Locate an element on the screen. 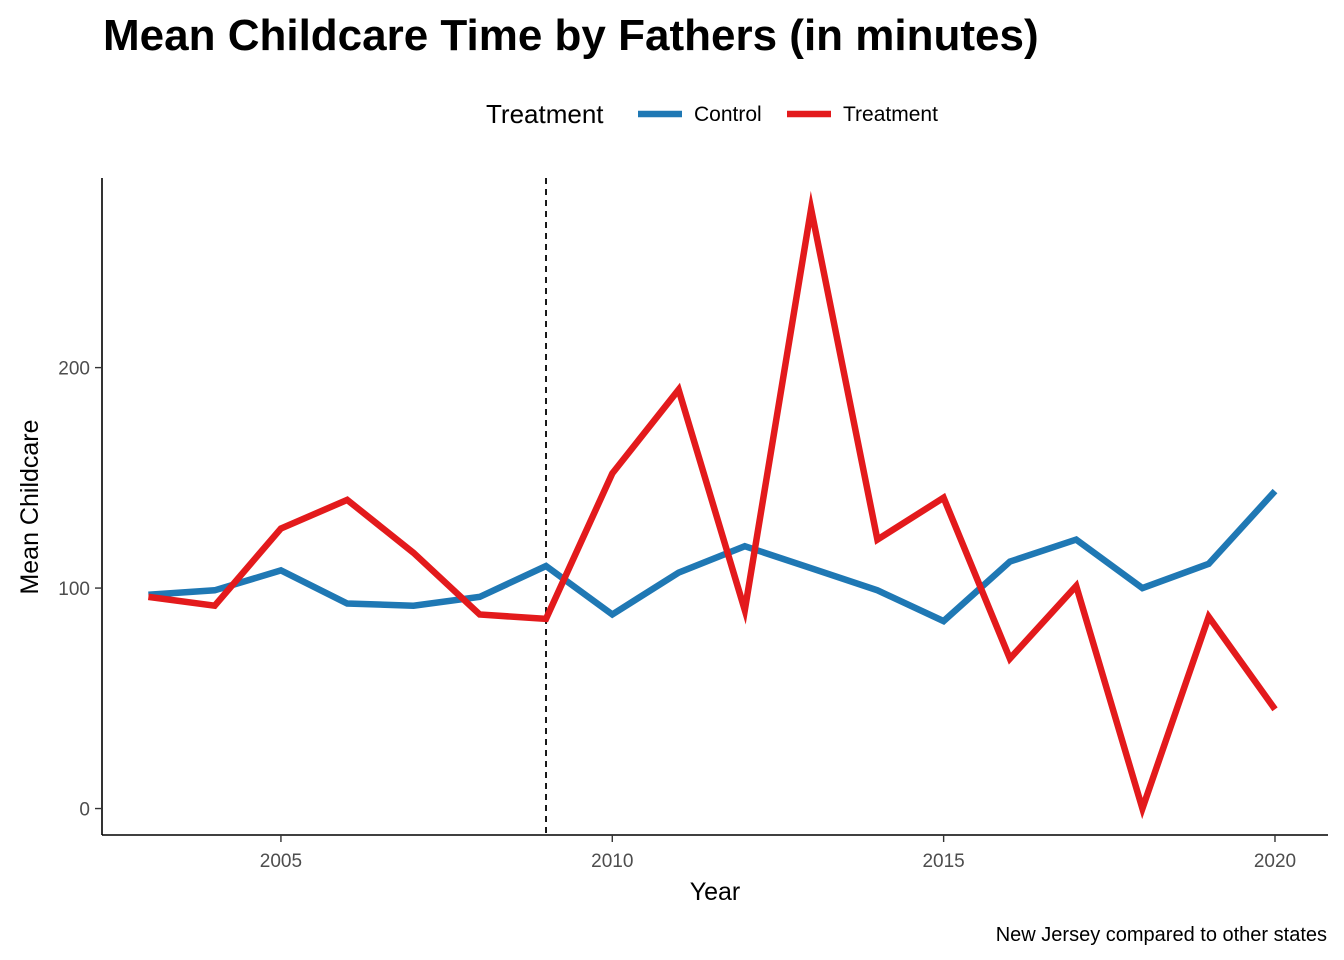 The height and width of the screenshot is (960, 1344). x-tick-label: 2015 is located at coordinates (943, 861).